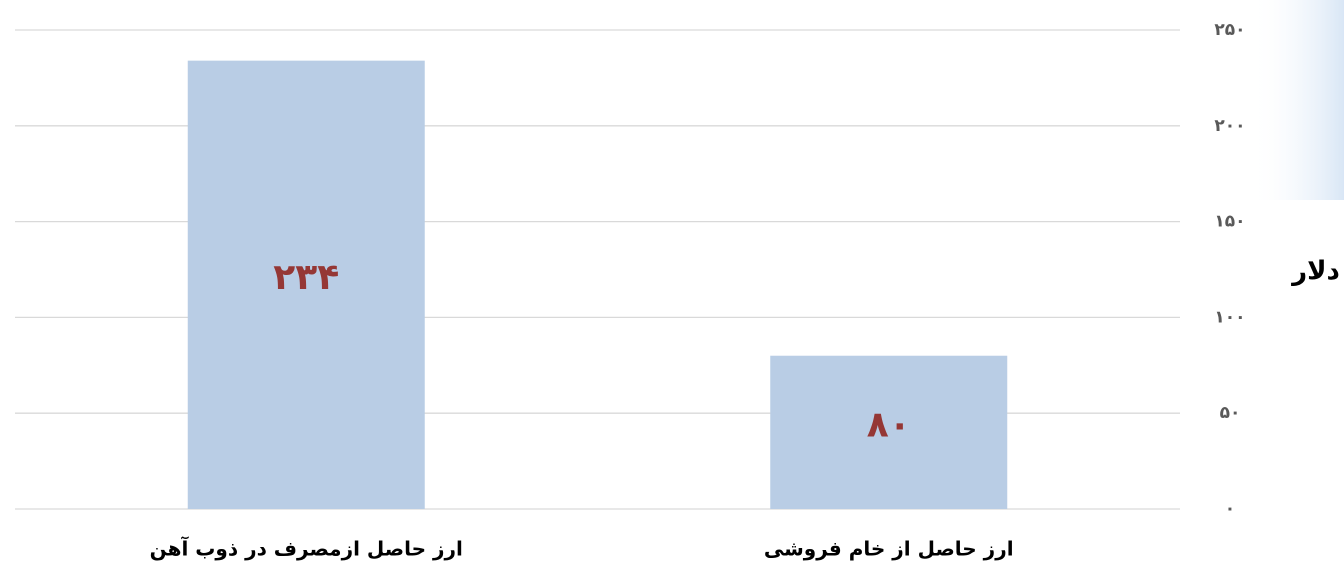 This screenshot has width=1344, height=566. What do you see at coordinates (1229, 126) in the screenshot?
I see `y-tick-label: ۲۰۰` at bounding box center [1229, 126].